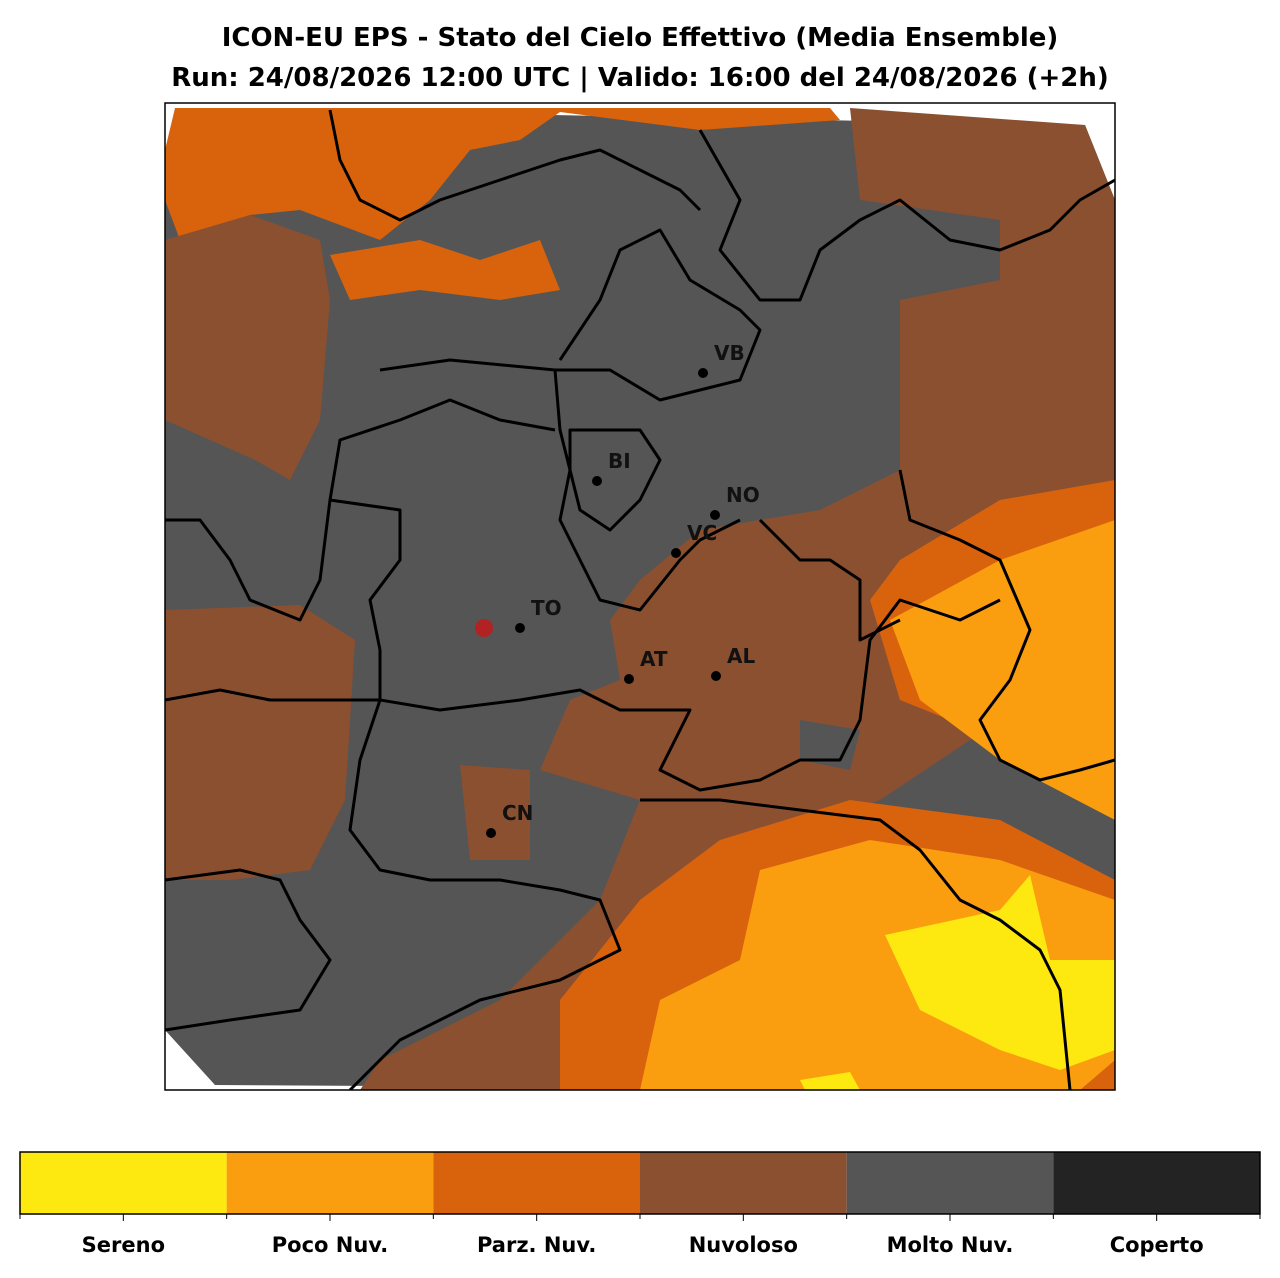 The image size is (1280, 1278). I want to click on city-label: AT, so click(654, 659).